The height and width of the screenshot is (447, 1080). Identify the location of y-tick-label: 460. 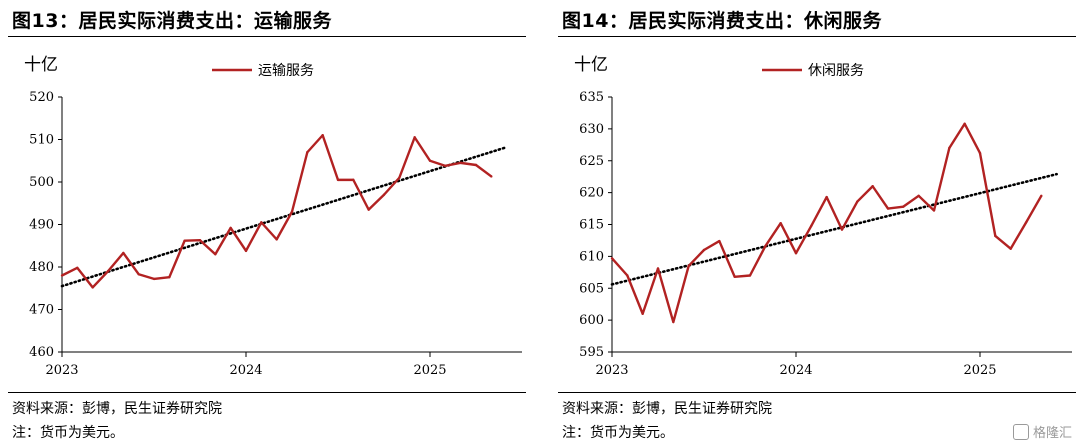
(41, 352).